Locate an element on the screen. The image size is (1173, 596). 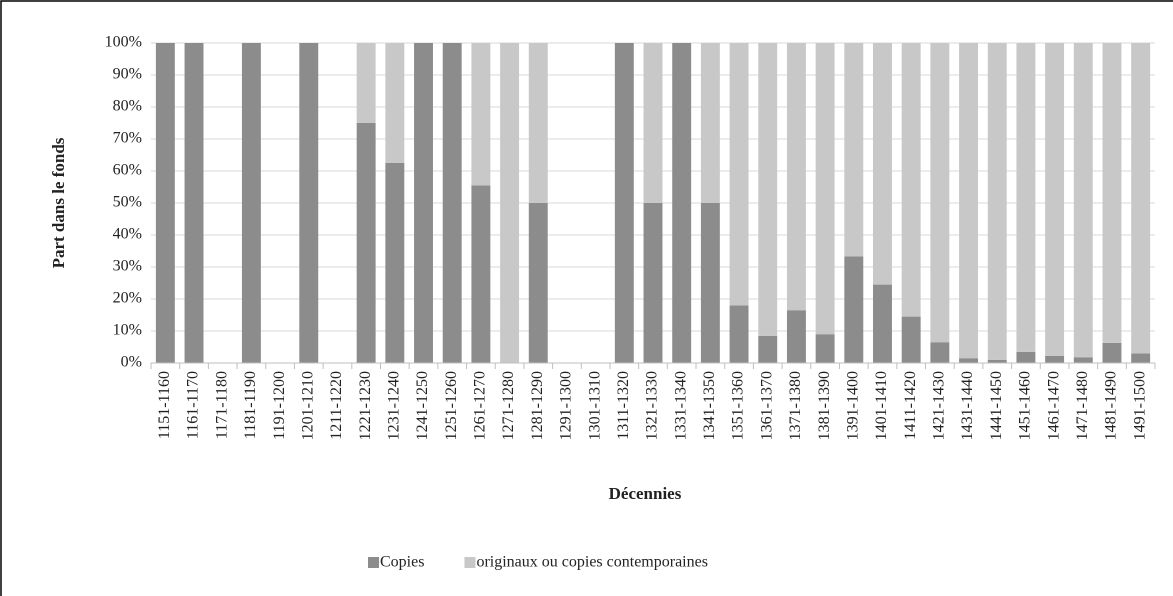
x-tick-label: 1221-1230 is located at coordinates (365, 405).